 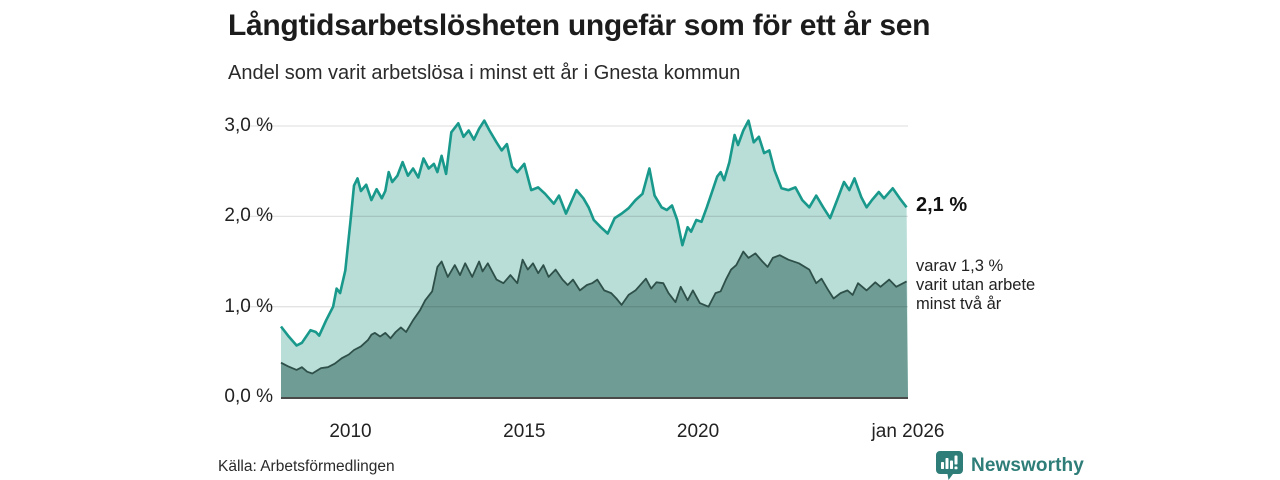 I want to click on line-min-two-years, so click(x=594, y=312).